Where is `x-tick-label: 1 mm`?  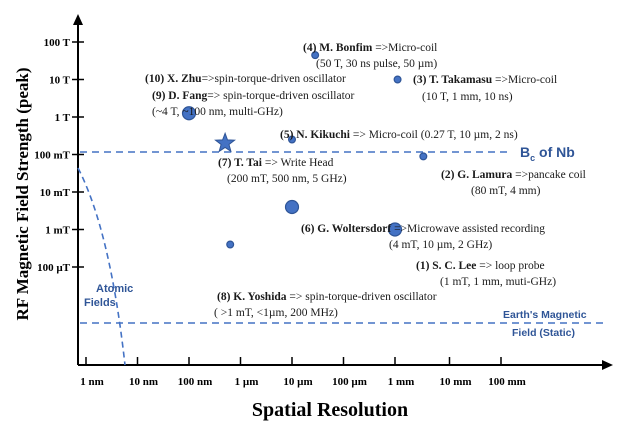
x-tick-label: 1 mm is located at coordinates (401, 382).